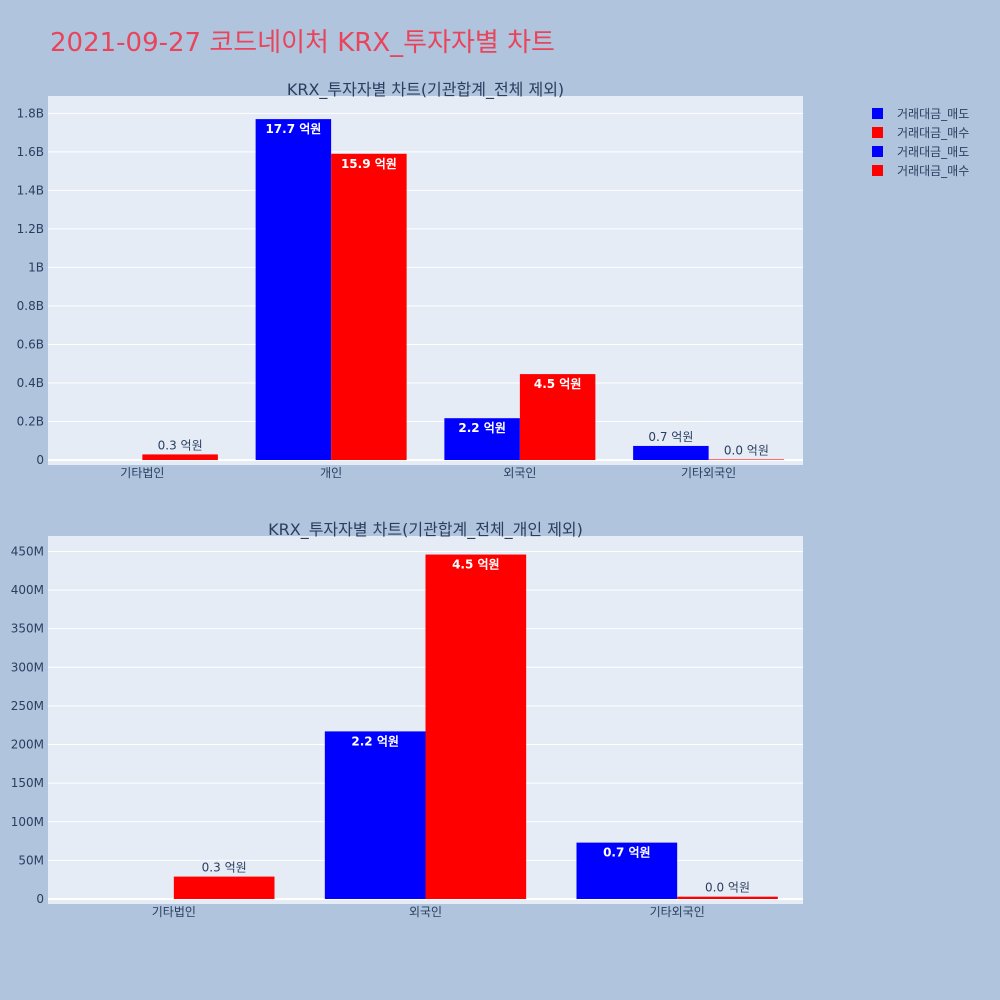  What do you see at coordinates (27, 551) in the screenshot?
I see `y-tick-label: 450M` at bounding box center [27, 551].